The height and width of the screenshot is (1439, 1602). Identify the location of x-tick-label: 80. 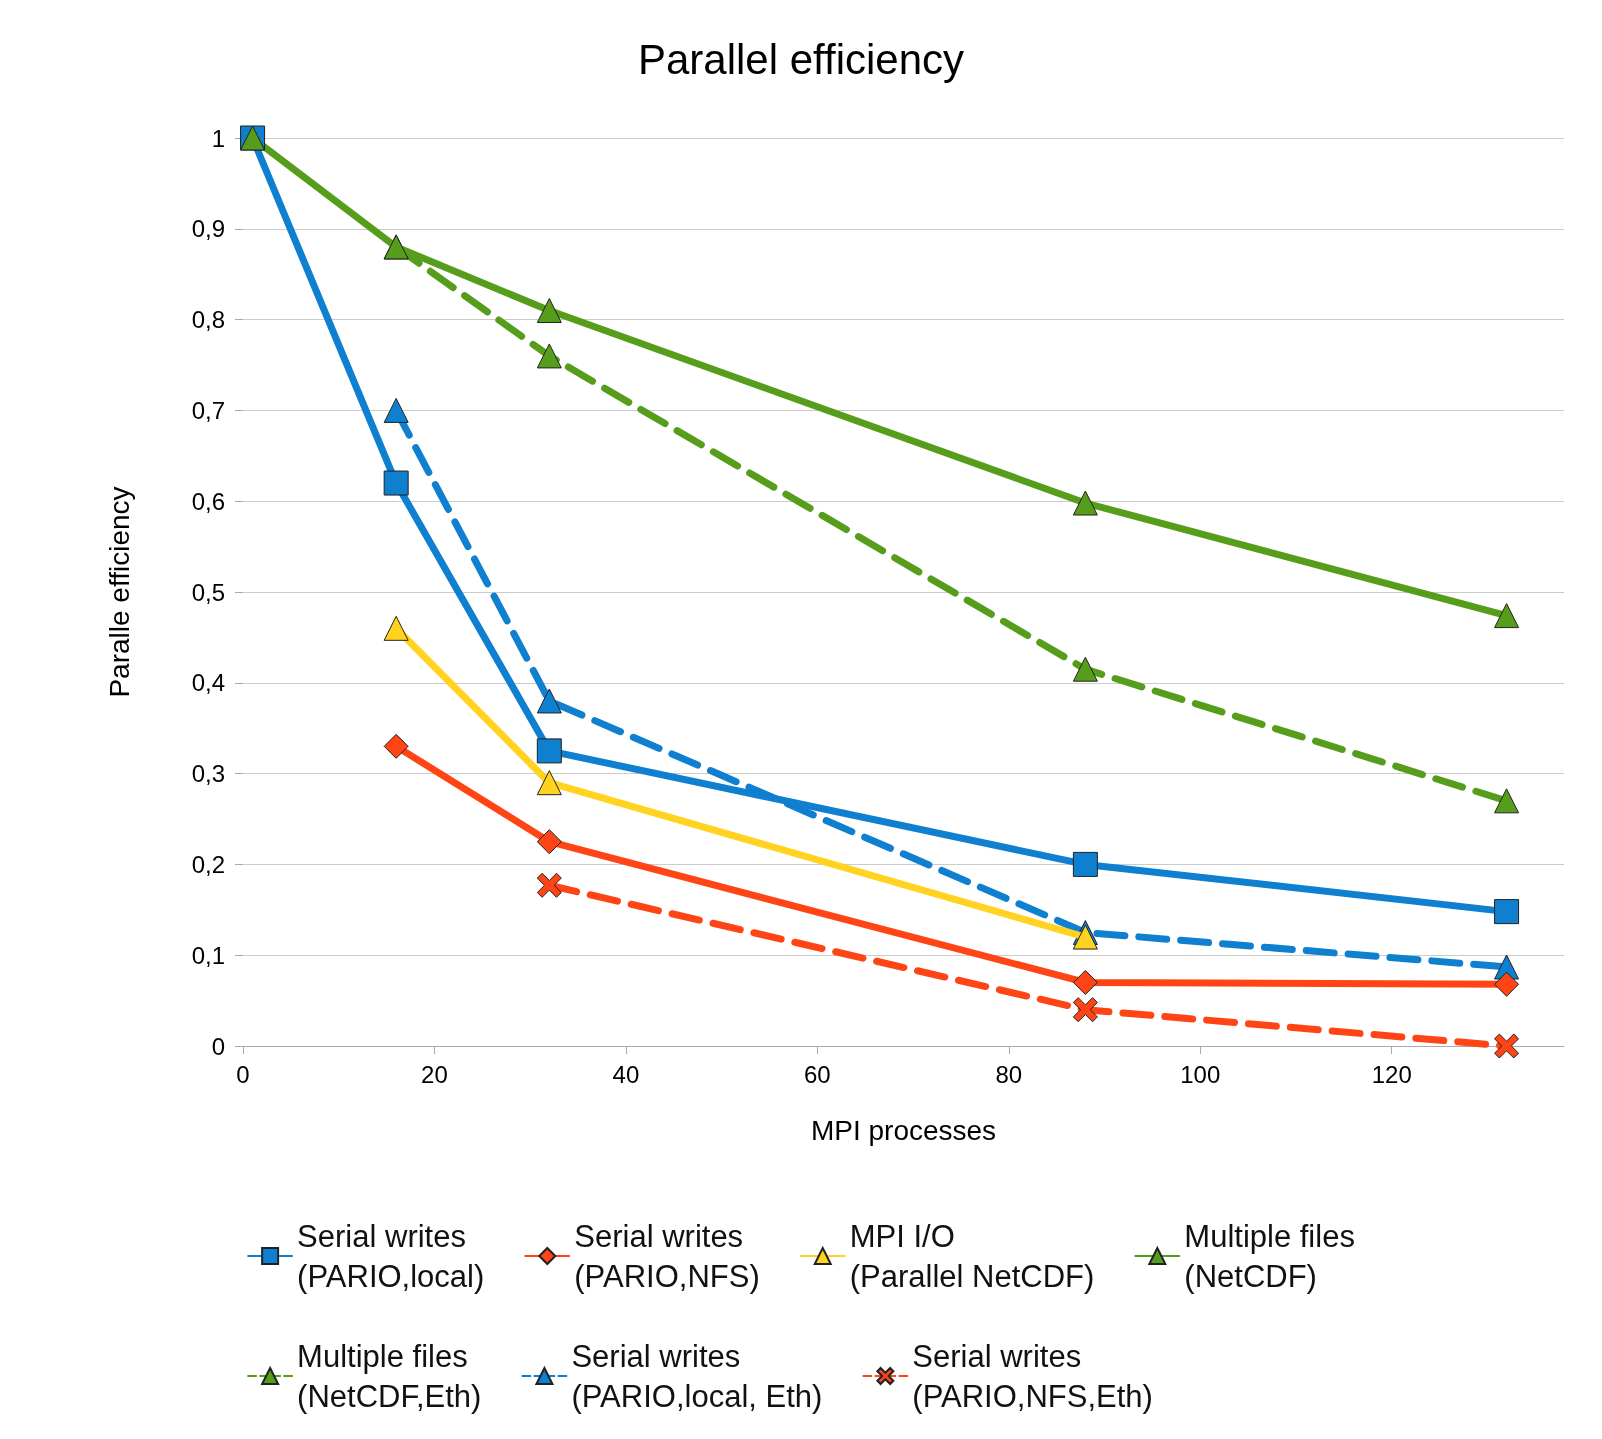
(1009, 1074).